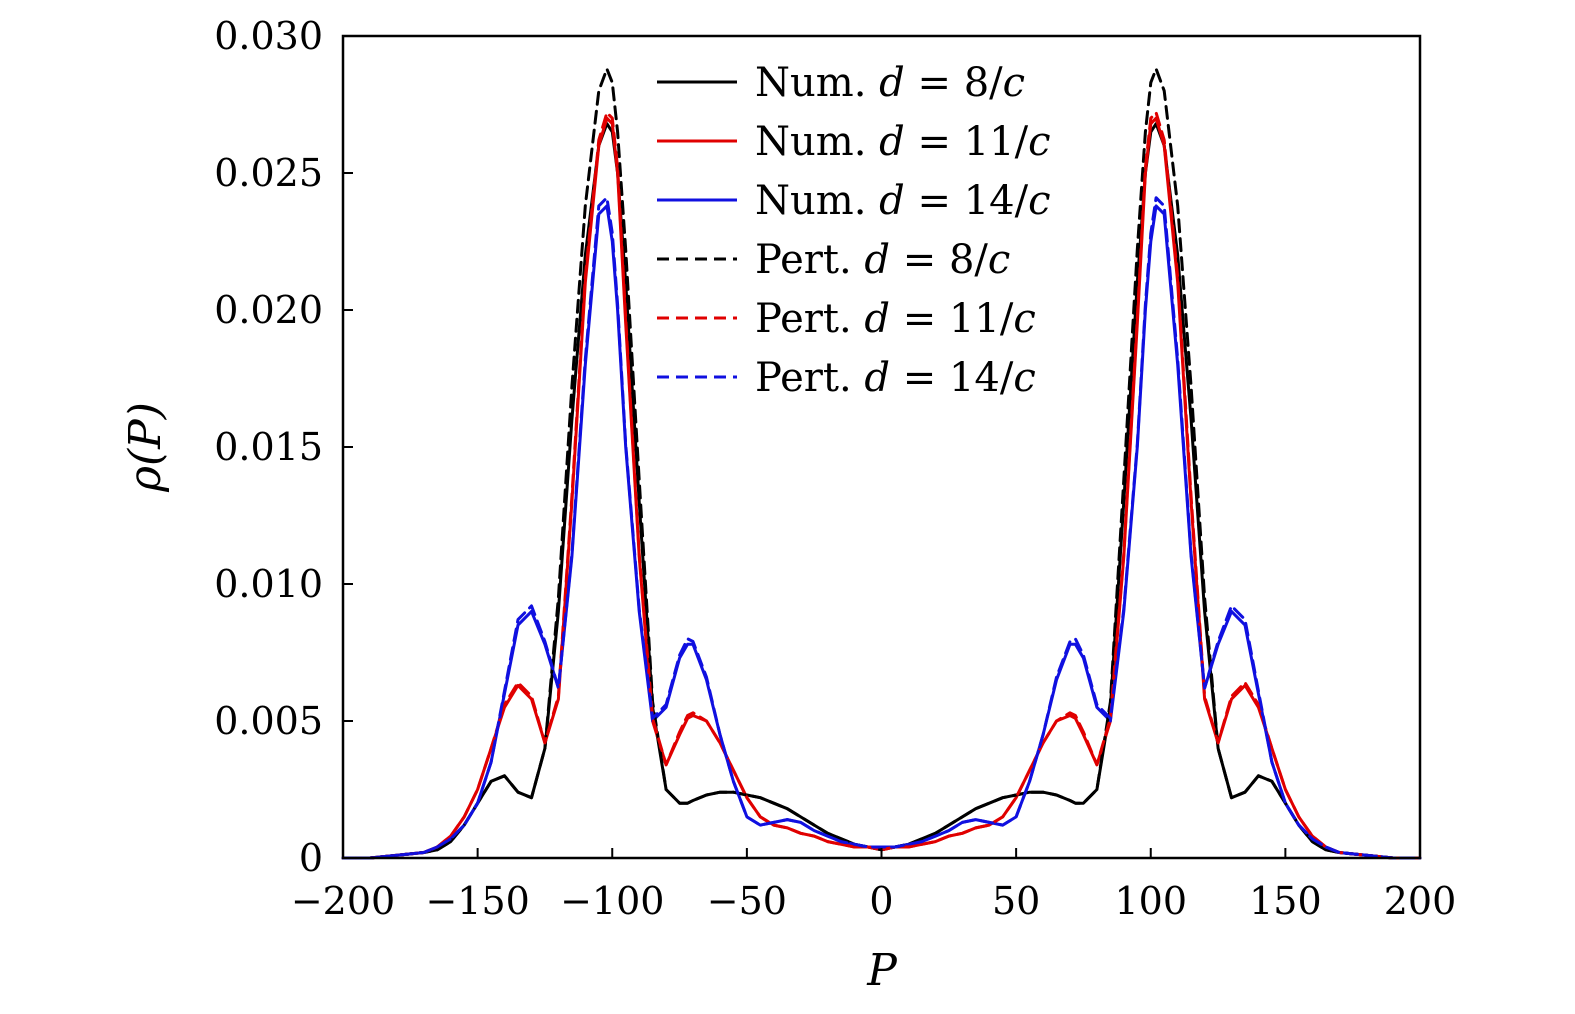 Image resolution: width=1575 pixels, height=1014 pixels. Describe the element at coordinates (1016, 901) in the screenshot. I see `x-tick-label: 50` at that location.